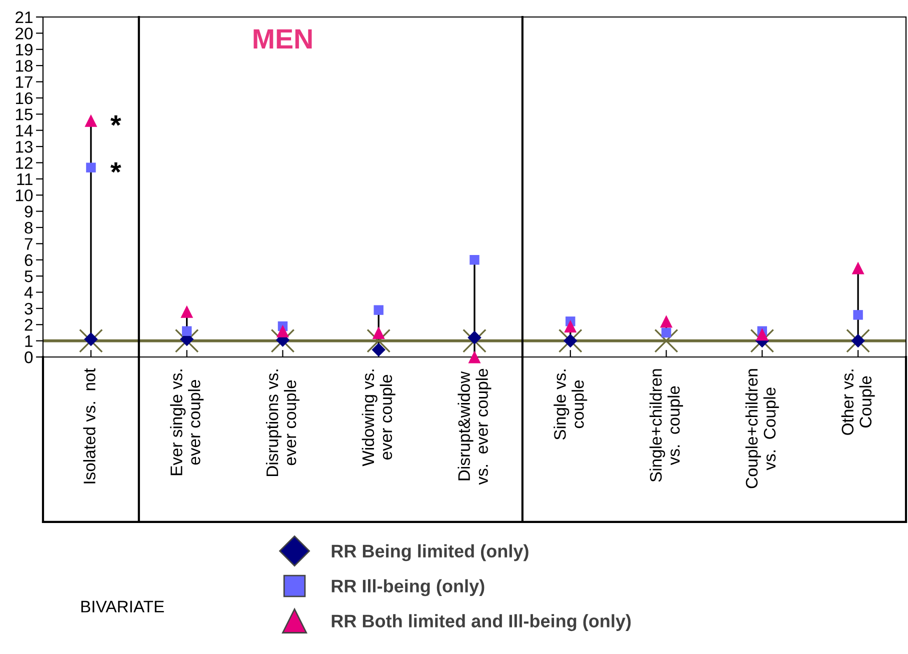  I want to click on y-tick-label: 9, so click(28, 212).